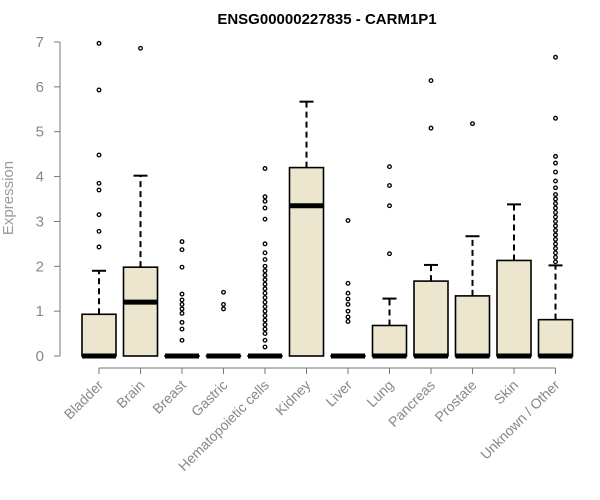  Describe the element at coordinates (40, 87) in the screenshot. I see `y-tick-label: 6` at that location.